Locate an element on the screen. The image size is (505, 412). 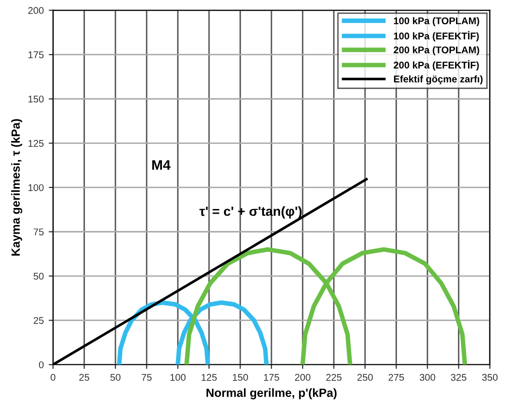
x-tick-label: 150 is located at coordinates (240, 377).